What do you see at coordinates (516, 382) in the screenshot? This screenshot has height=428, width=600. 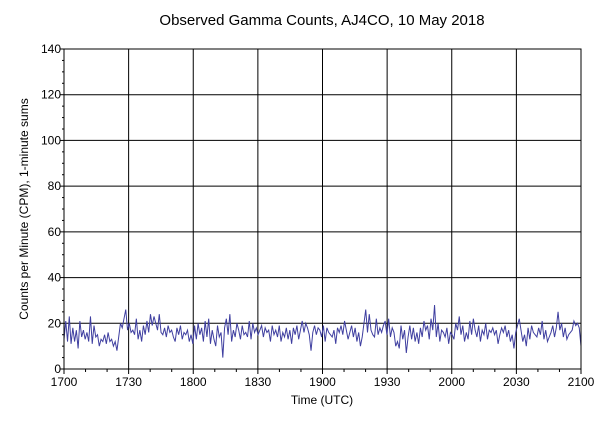 I see `x-tick-label: 2030` at bounding box center [516, 382].